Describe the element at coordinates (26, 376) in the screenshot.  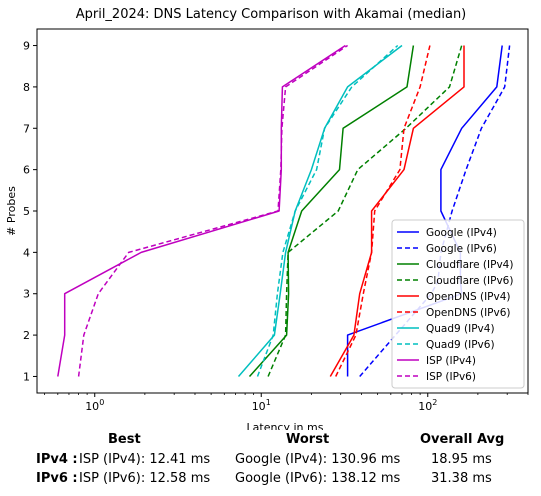
I see `y-tick-label: 1` at that location.